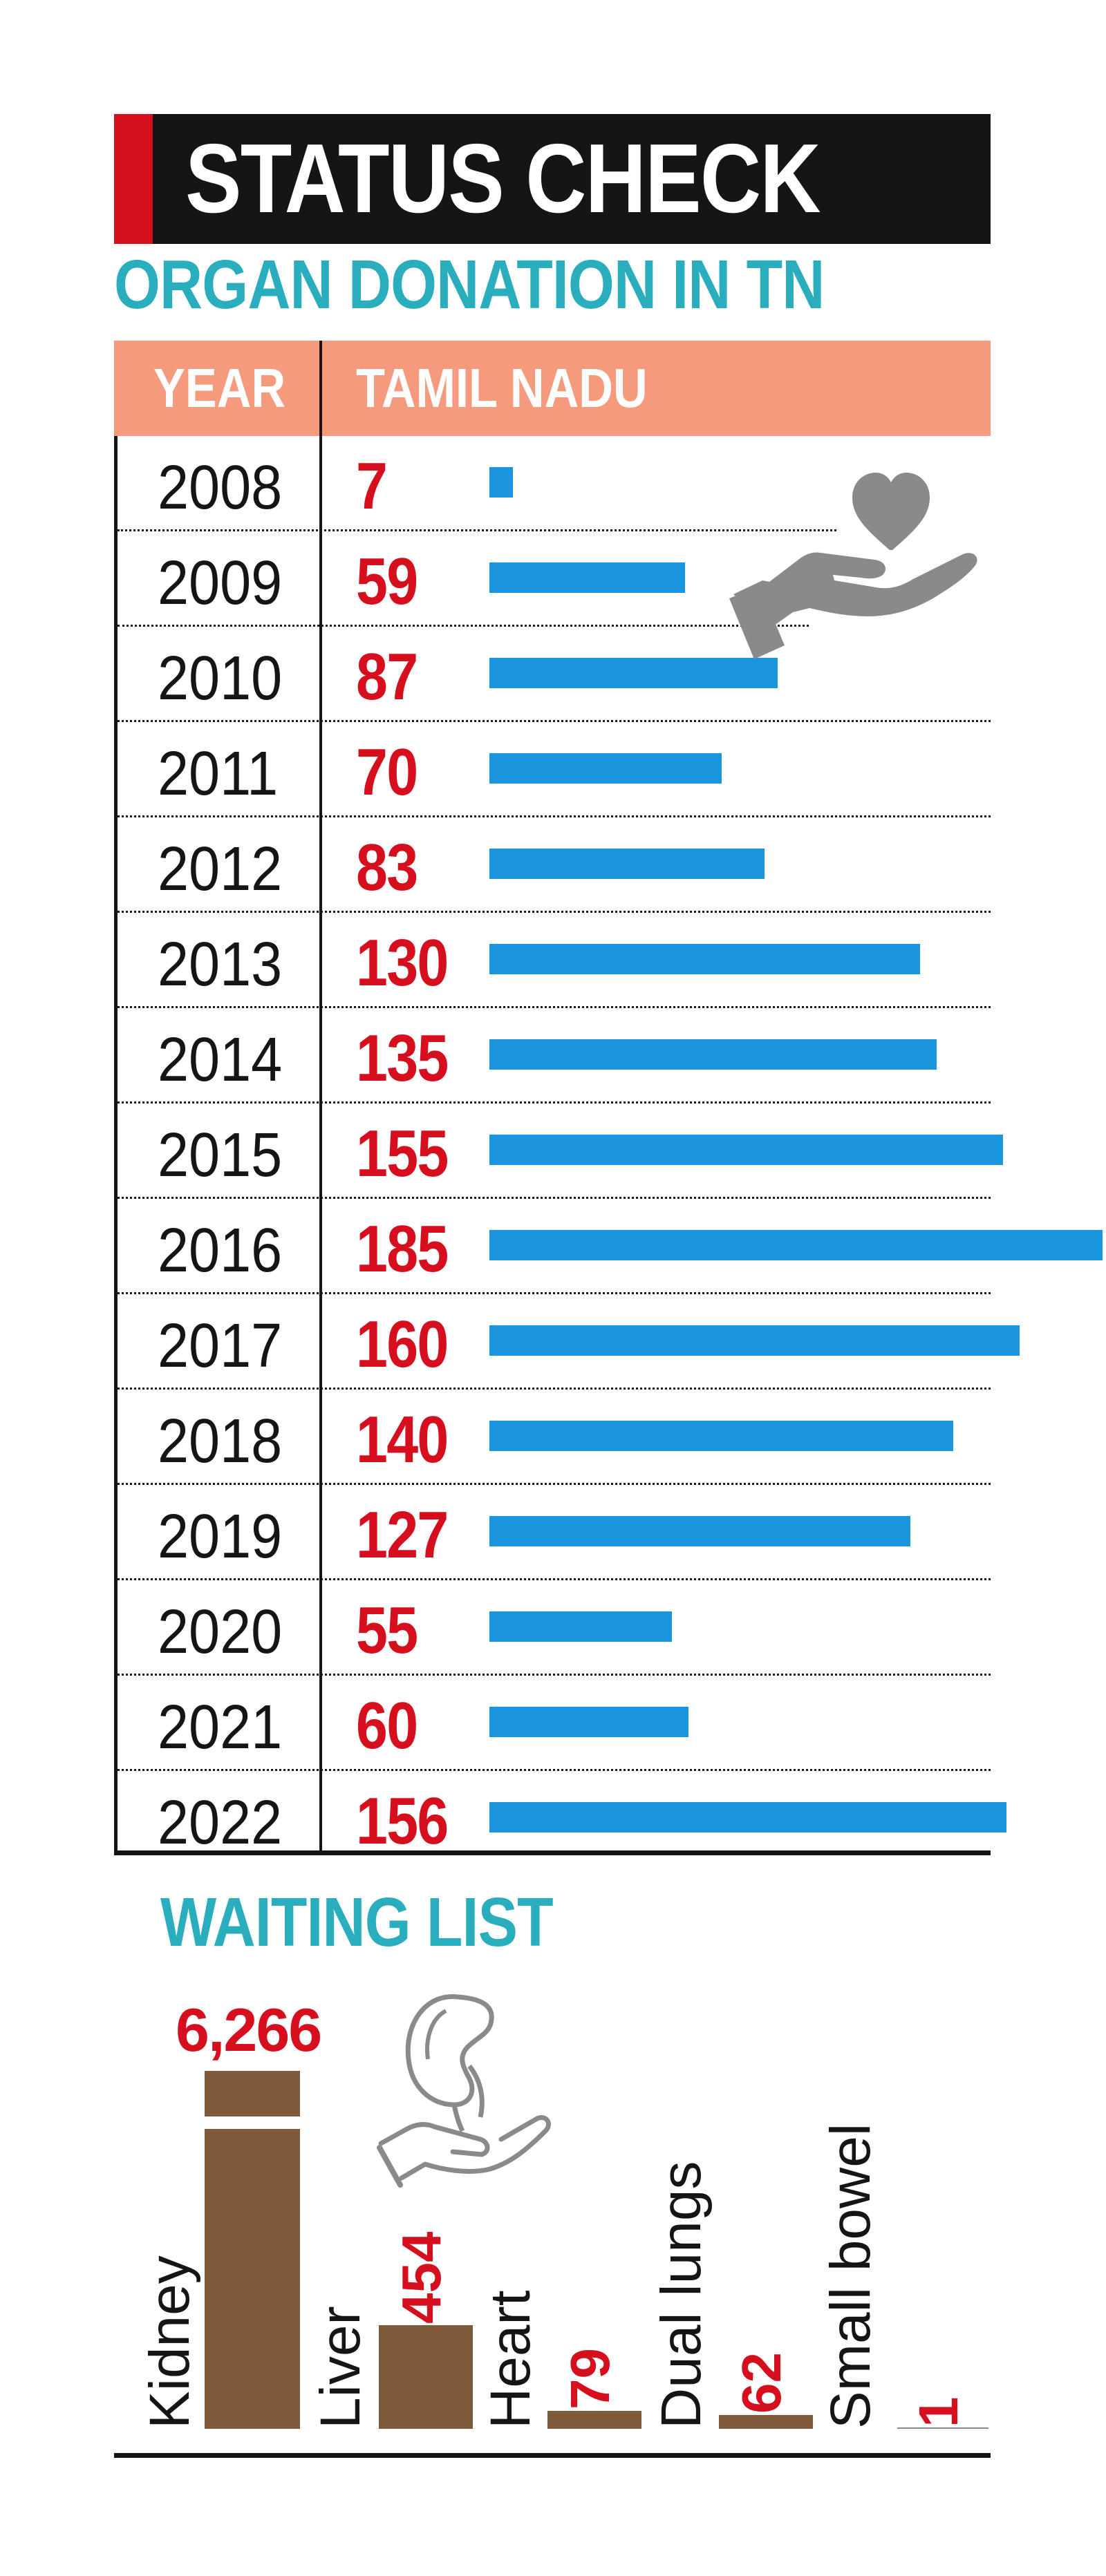 The image size is (1106, 2576). What do you see at coordinates (552, 2455) in the screenshot?
I see `waiting-list-bottom-border` at bounding box center [552, 2455].